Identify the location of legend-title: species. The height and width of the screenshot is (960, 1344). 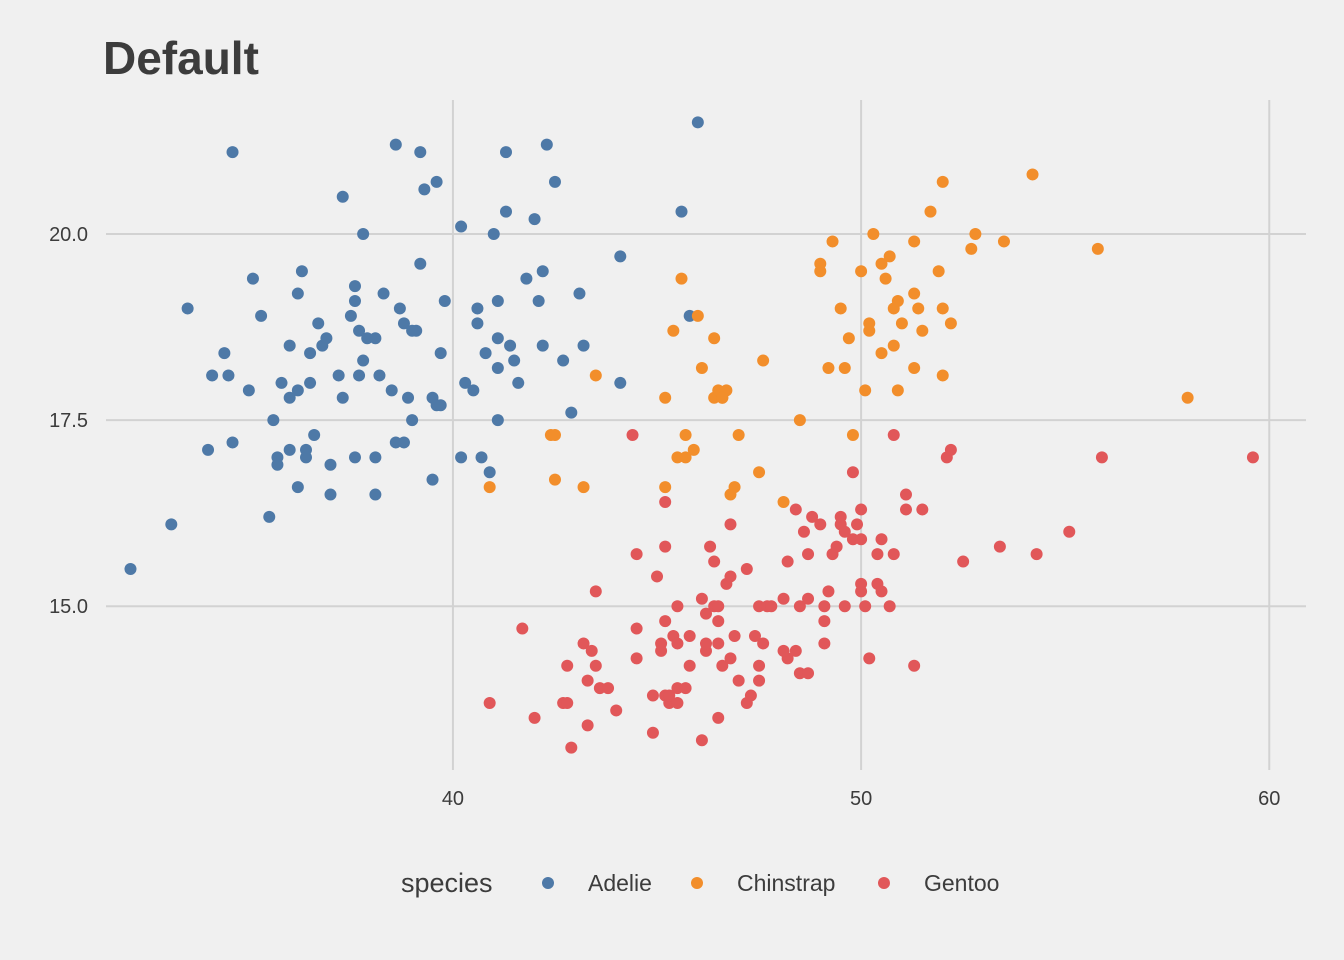
(447, 883).